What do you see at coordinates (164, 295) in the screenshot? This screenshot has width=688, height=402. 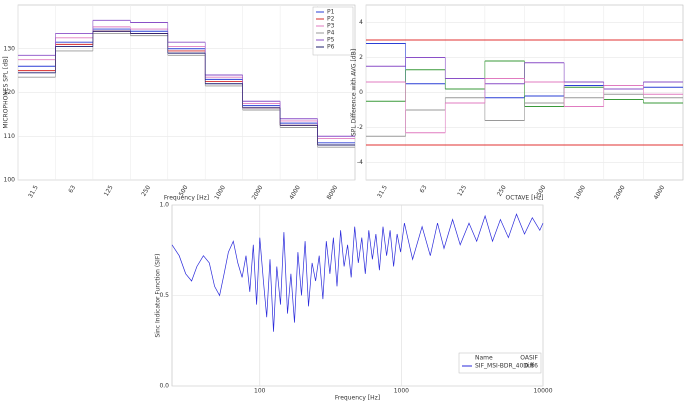 I see `y-tick-label: 0.5` at bounding box center [164, 295].